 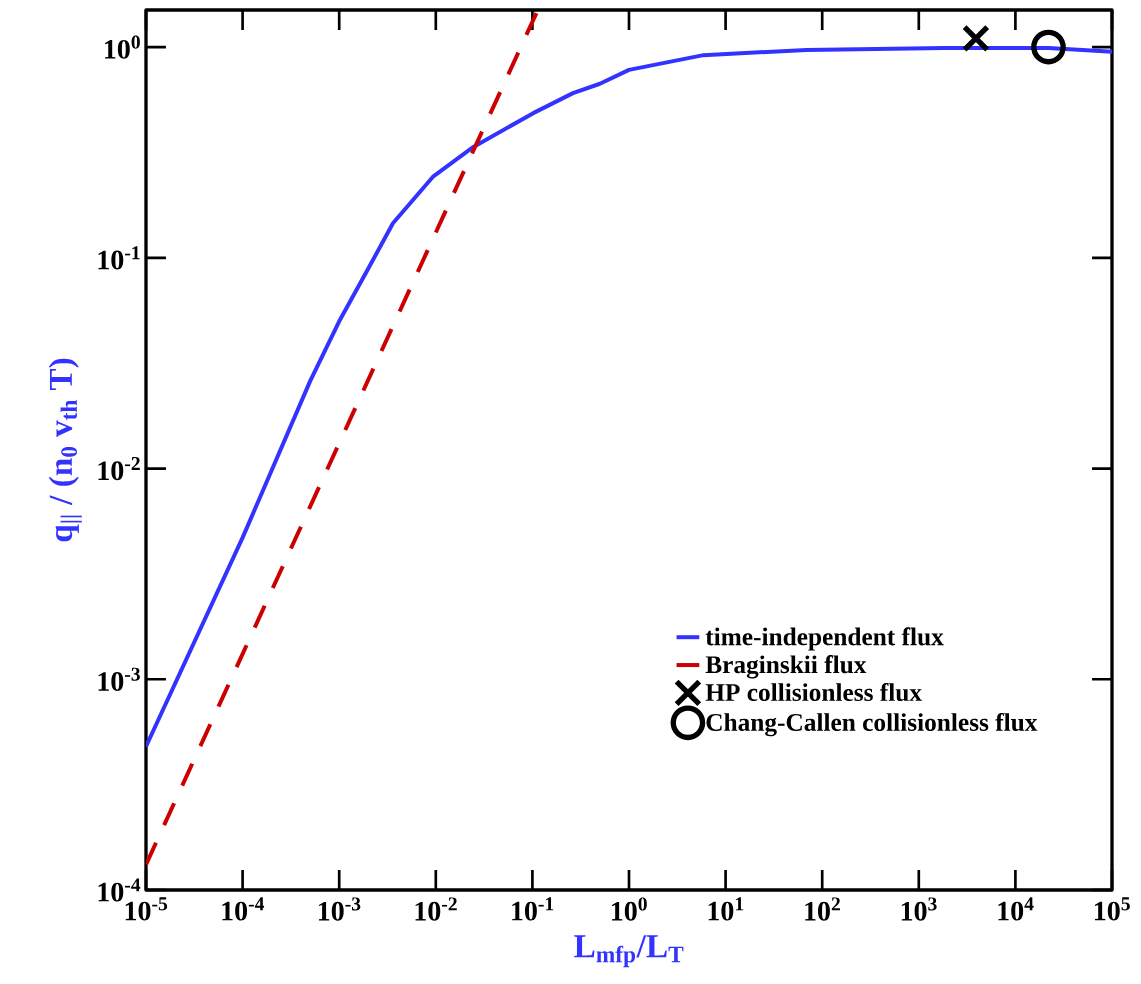 What do you see at coordinates (243, 909) in the screenshot?
I see `x-tick-label: 10$^{-4}$` at bounding box center [243, 909].